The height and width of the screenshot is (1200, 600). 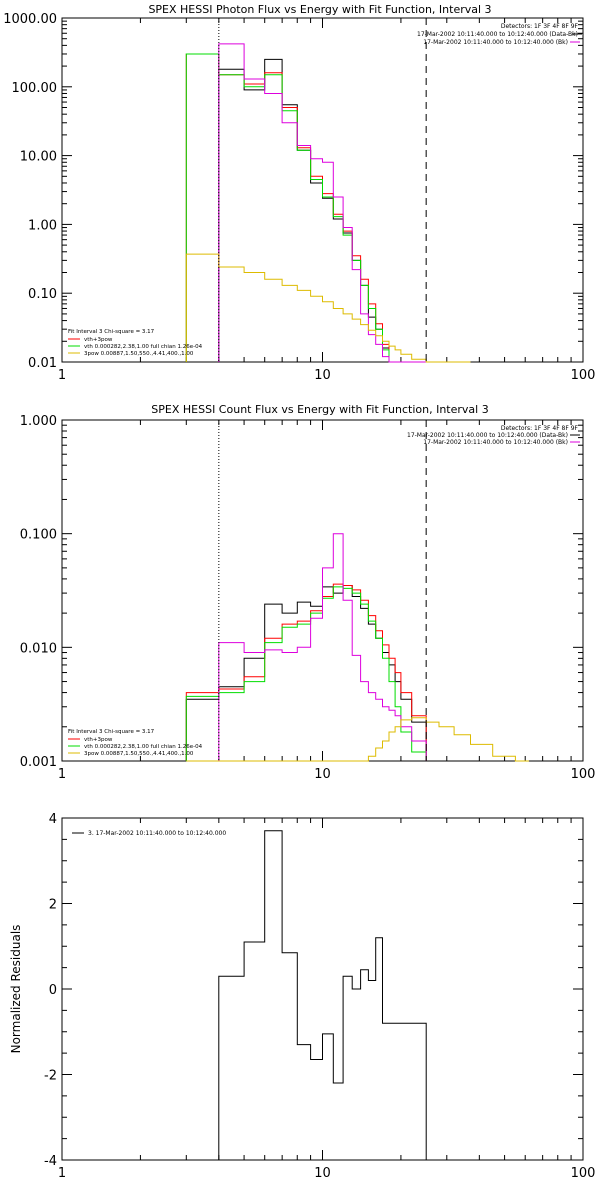 What do you see at coordinates (53, 819) in the screenshot?
I see `y-tick-label: 4` at bounding box center [53, 819].